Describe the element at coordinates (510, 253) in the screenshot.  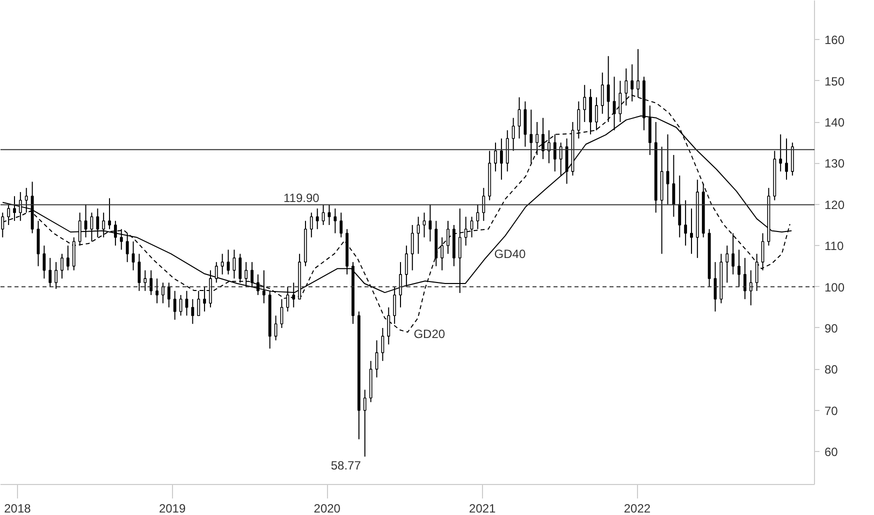
I see `series-label: GD40` at that location.